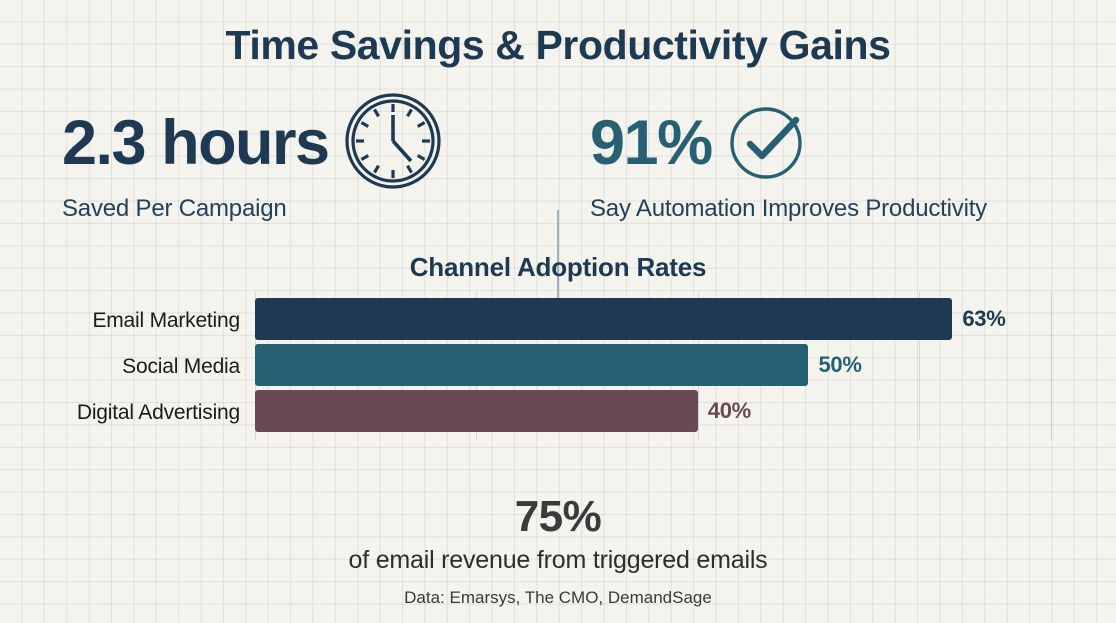 Image resolution: width=1116 pixels, height=623 pixels. I want to click on chart-category-label: Social Media, so click(181, 366).